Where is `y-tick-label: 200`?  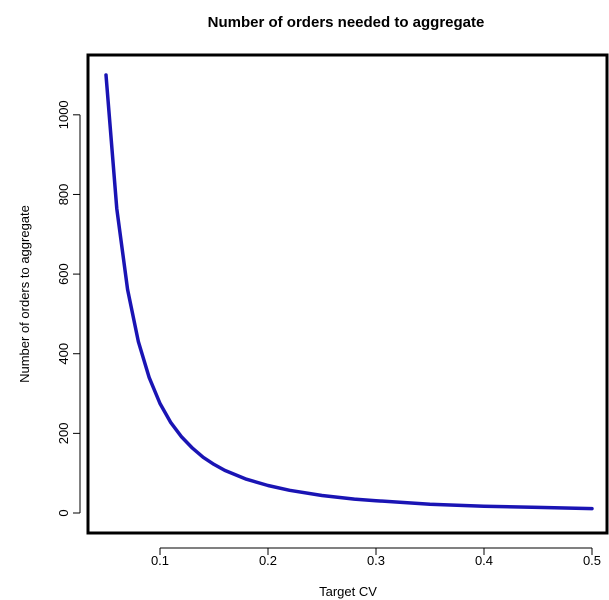
y-tick-label: 200 is located at coordinates (63, 434).